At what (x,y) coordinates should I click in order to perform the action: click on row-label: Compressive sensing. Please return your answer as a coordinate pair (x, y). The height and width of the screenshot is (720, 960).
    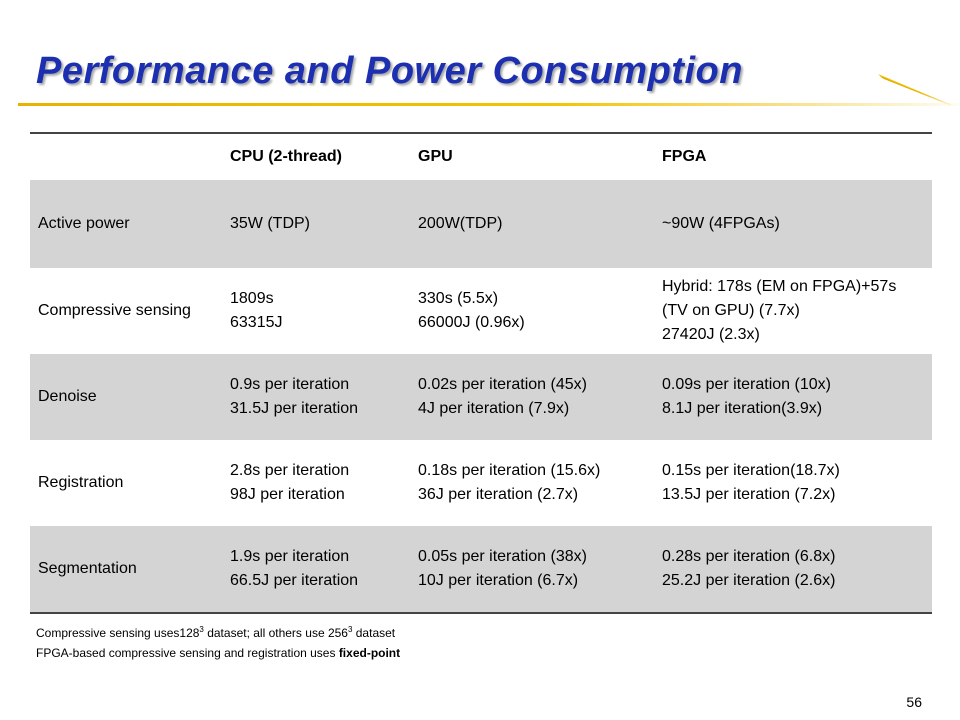
    Looking at the image, I should click on (114, 310).